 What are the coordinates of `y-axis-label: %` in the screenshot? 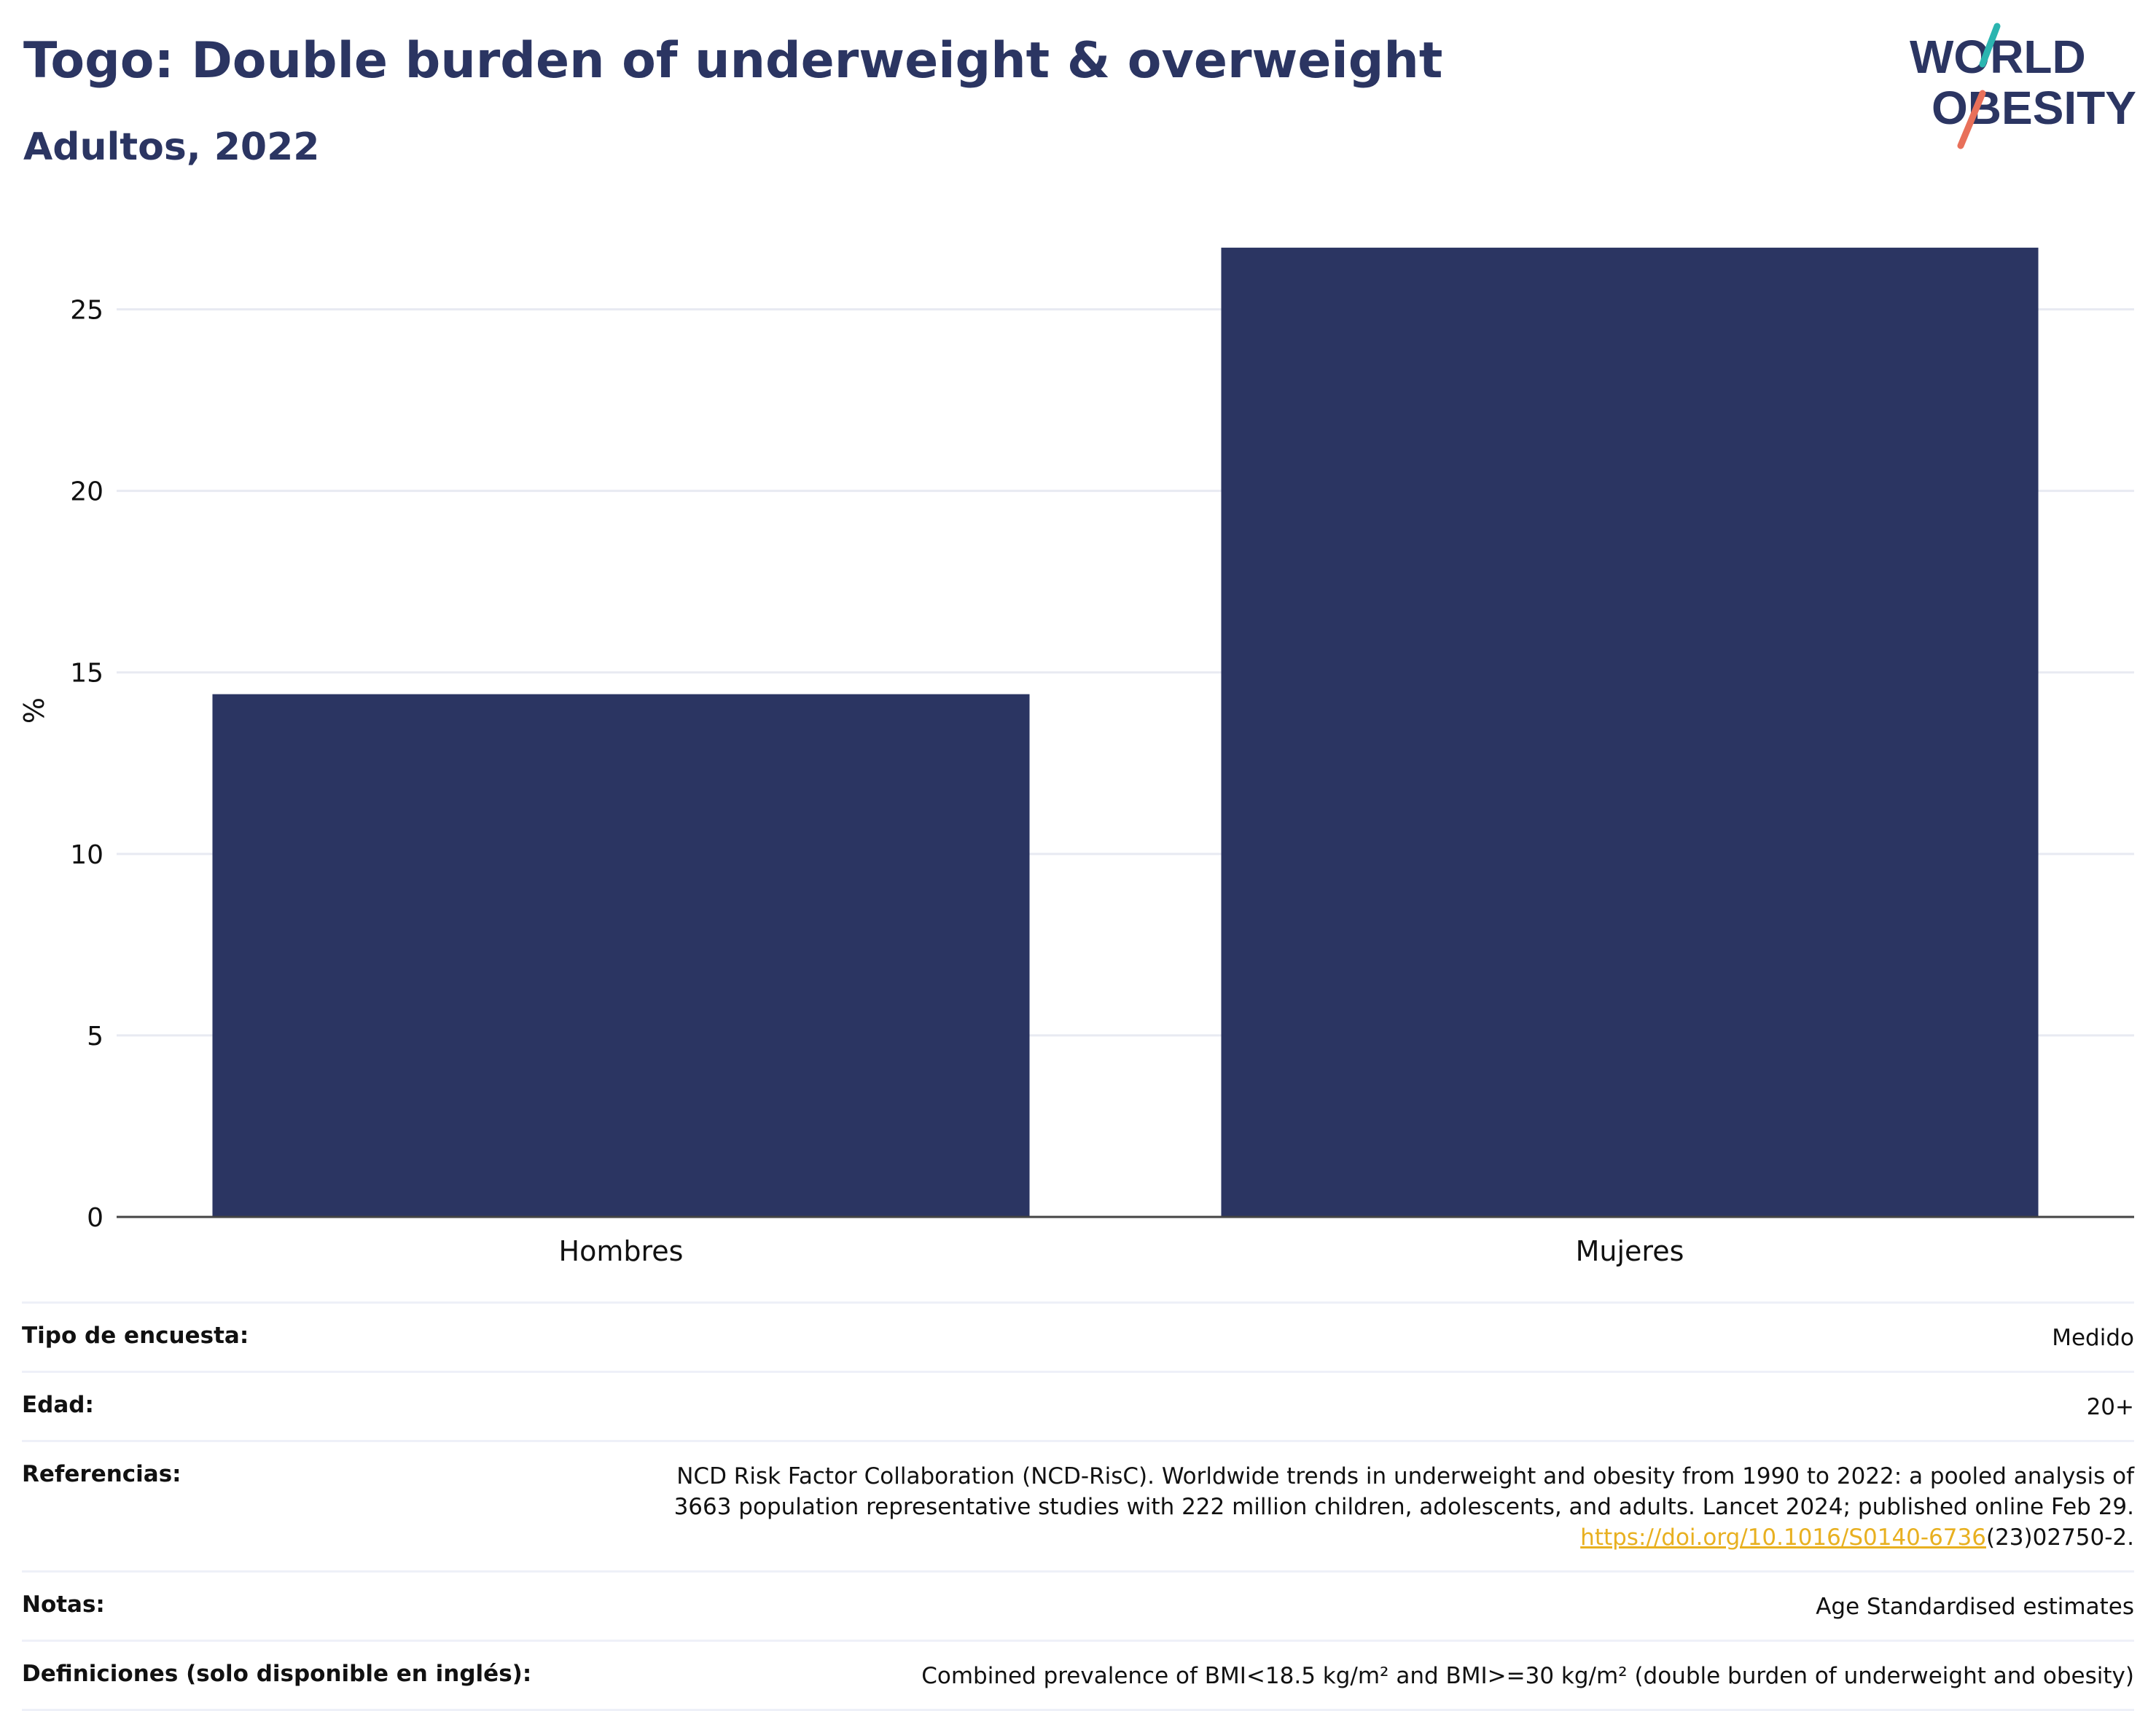 It's located at (34, 710).